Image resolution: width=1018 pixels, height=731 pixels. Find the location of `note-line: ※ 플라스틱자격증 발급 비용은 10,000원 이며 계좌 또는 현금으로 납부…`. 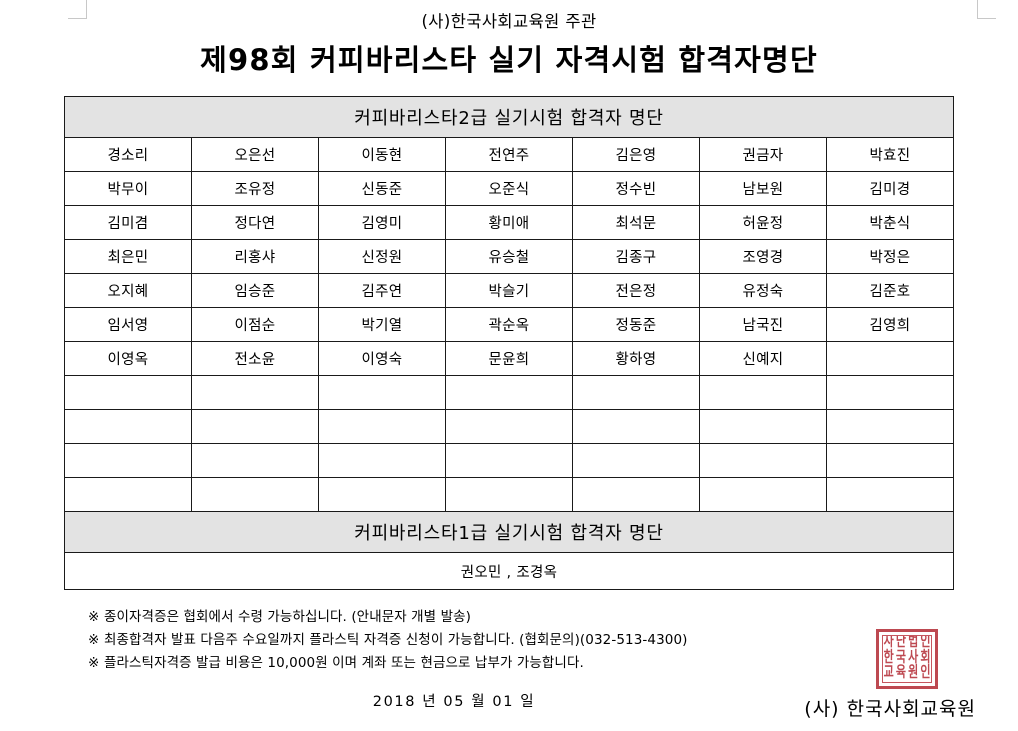

note-line: ※ 플라스틱자격증 발급 비용은 10,000원 이며 계좌 또는 현금으로 납부… is located at coordinates (553, 663).